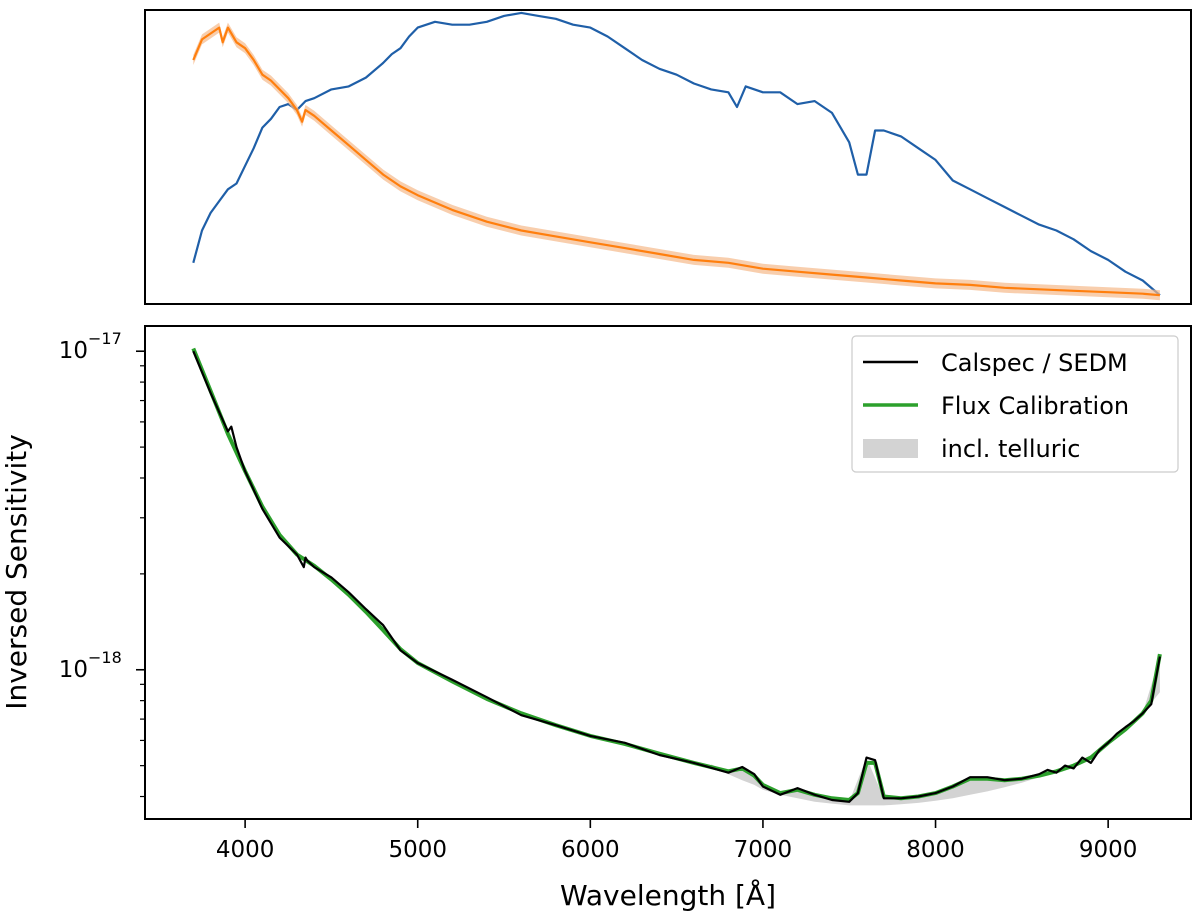 This screenshot has width=1200, height=915. Describe the element at coordinates (1035, 406) in the screenshot. I see `legend-label-flux-calibration: Flux Calibration` at that location.